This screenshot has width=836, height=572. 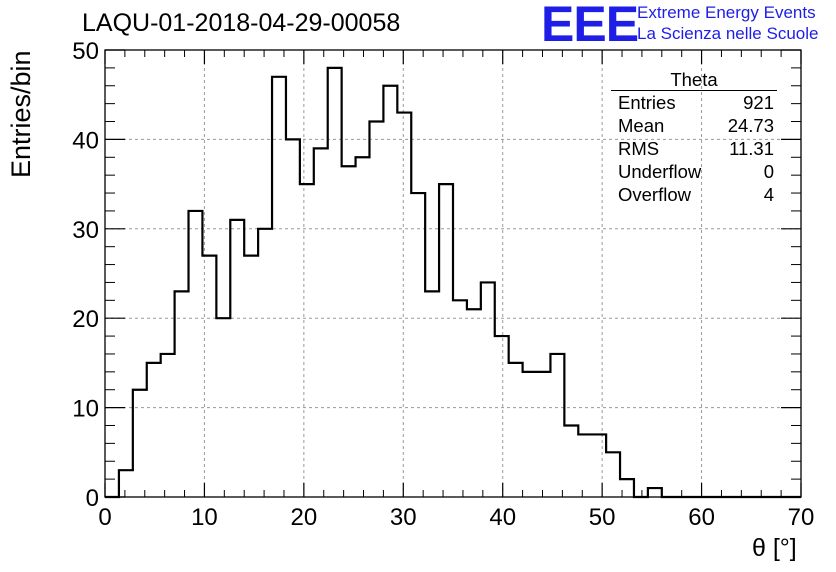 What do you see at coordinates (768, 194) in the screenshot?
I see `stats-value: 4` at bounding box center [768, 194].